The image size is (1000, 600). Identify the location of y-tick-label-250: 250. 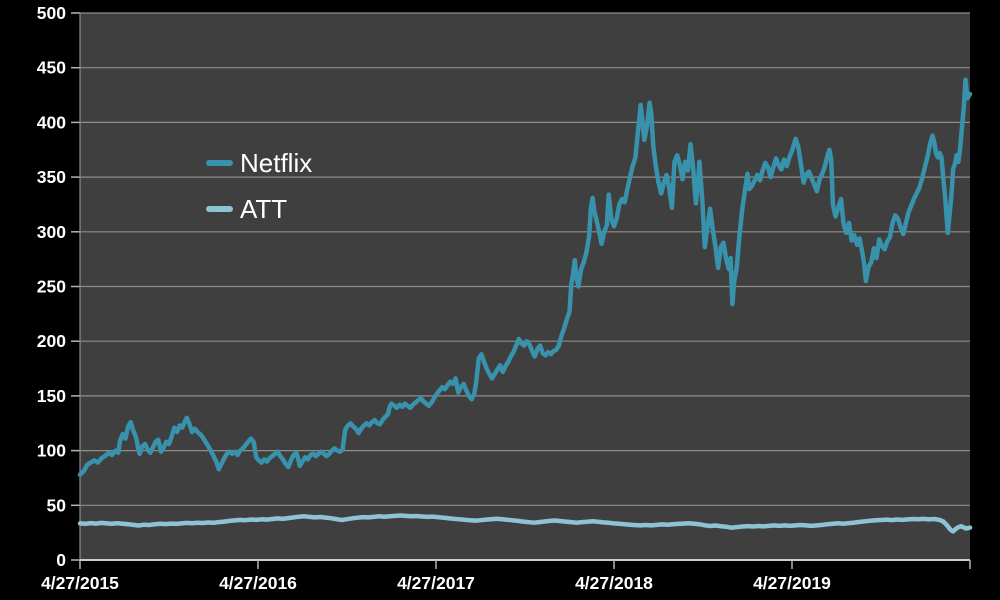
(51, 287).